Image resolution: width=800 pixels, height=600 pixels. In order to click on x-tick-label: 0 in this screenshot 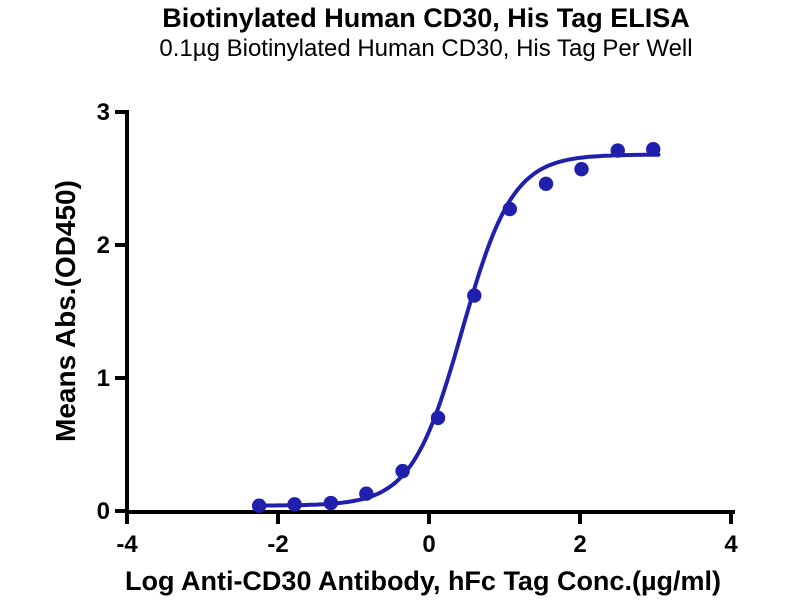, I will do `click(428, 544)`.